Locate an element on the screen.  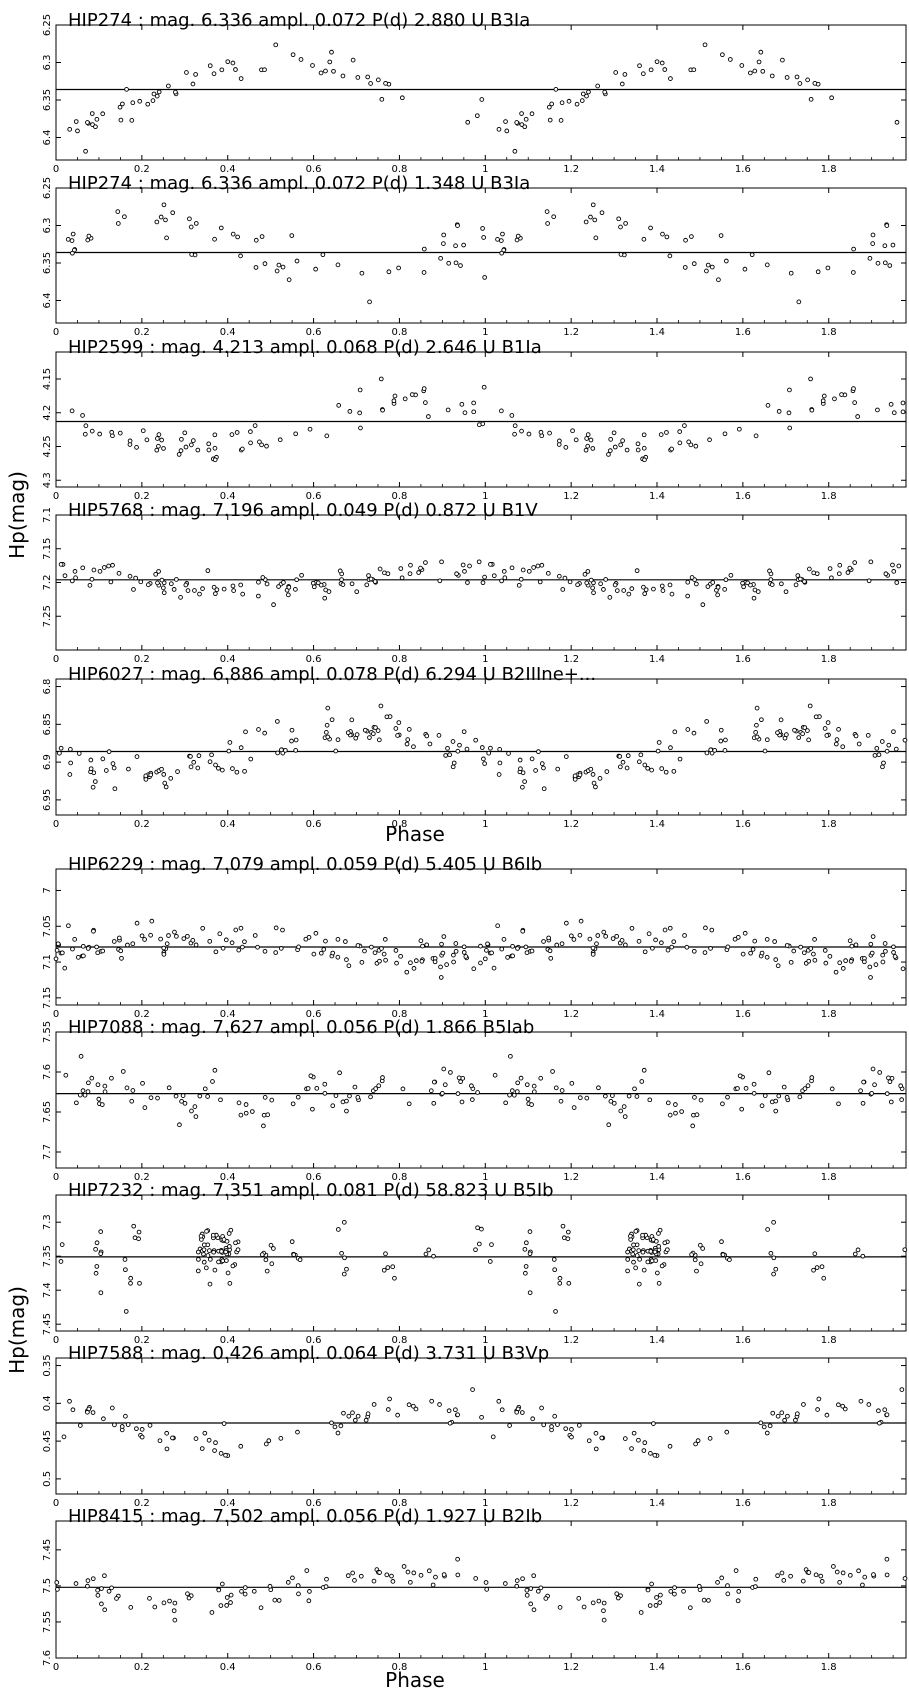
x-tick-label: 1.2 is located at coordinates (571, 1503).